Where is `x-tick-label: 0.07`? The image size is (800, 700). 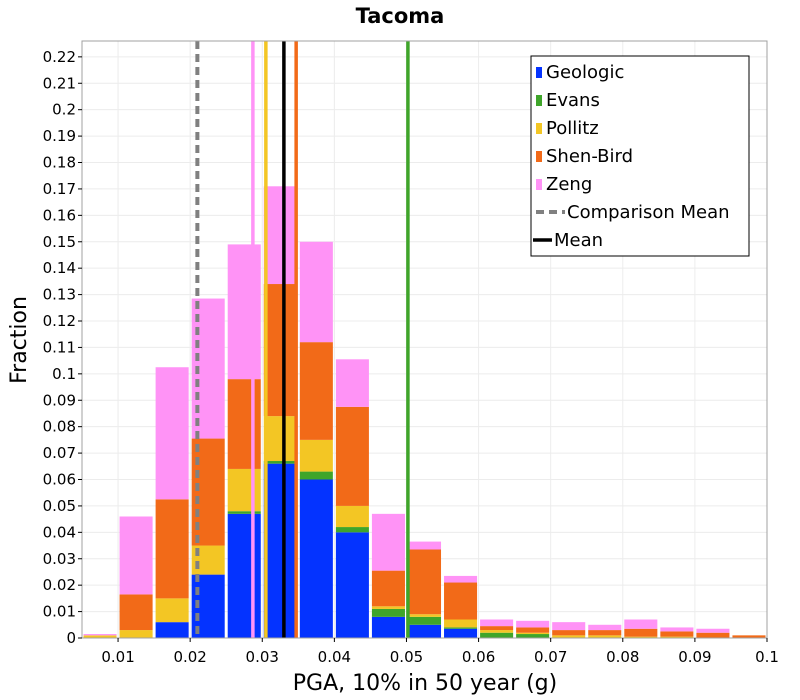
x-tick-label: 0.07 is located at coordinates (550, 657).